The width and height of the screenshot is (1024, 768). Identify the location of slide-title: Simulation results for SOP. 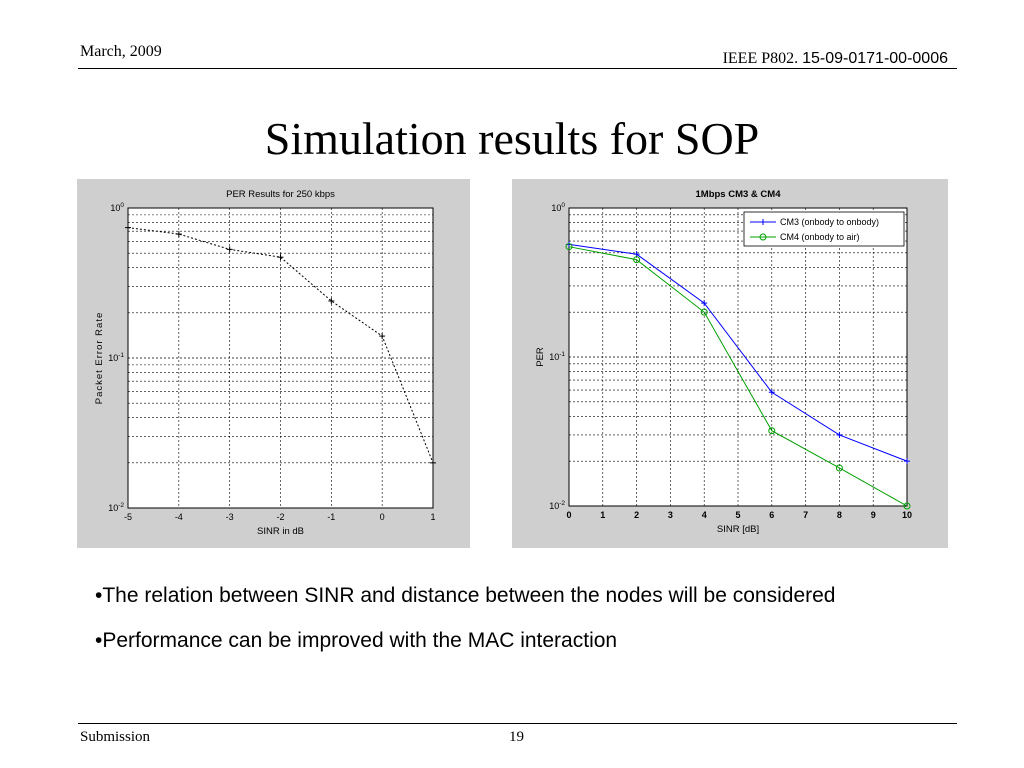
(512, 138).